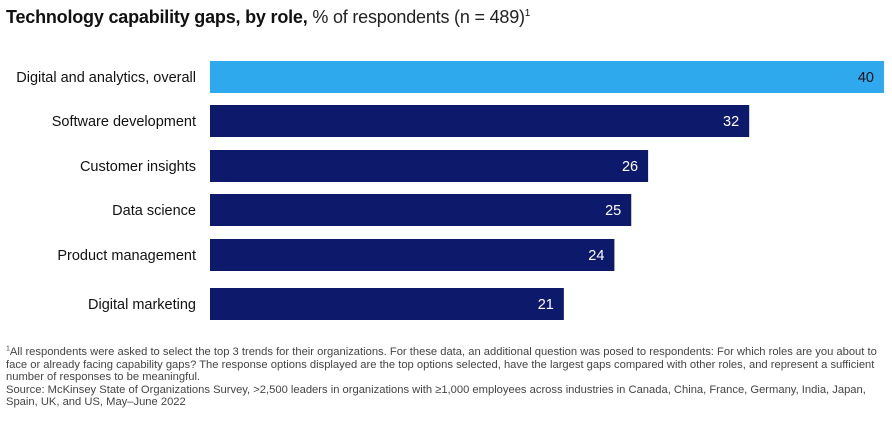 The width and height of the screenshot is (892, 426). Describe the element at coordinates (418, 17) in the screenshot. I see `chart-title-unit: % of respondents (n = 489)` at that location.